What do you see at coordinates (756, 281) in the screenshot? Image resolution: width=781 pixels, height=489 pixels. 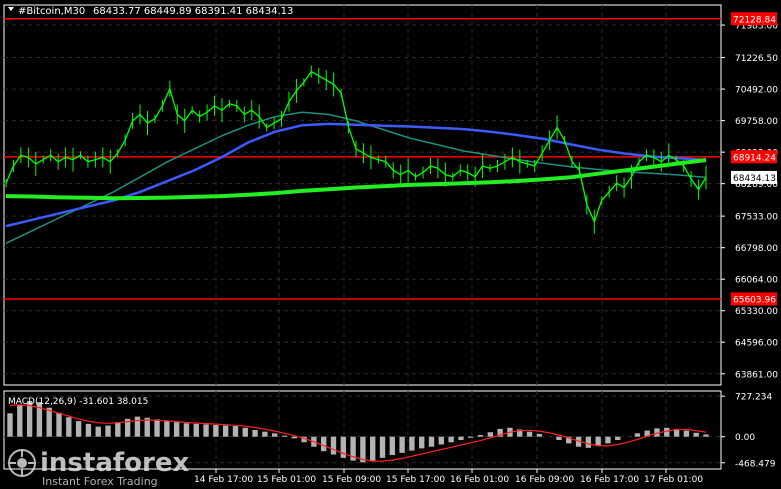 I see `price-axis-label: 66064.00` at bounding box center [756, 281].